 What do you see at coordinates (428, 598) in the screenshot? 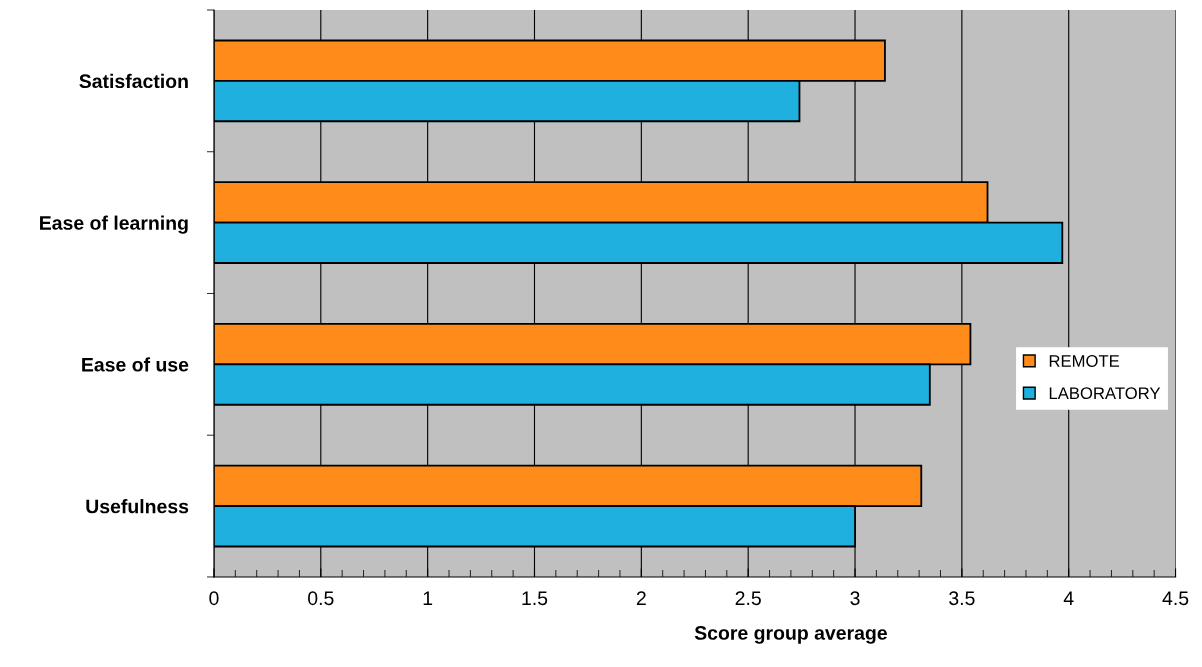
I see `x-tick-label: 1` at bounding box center [428, 598].